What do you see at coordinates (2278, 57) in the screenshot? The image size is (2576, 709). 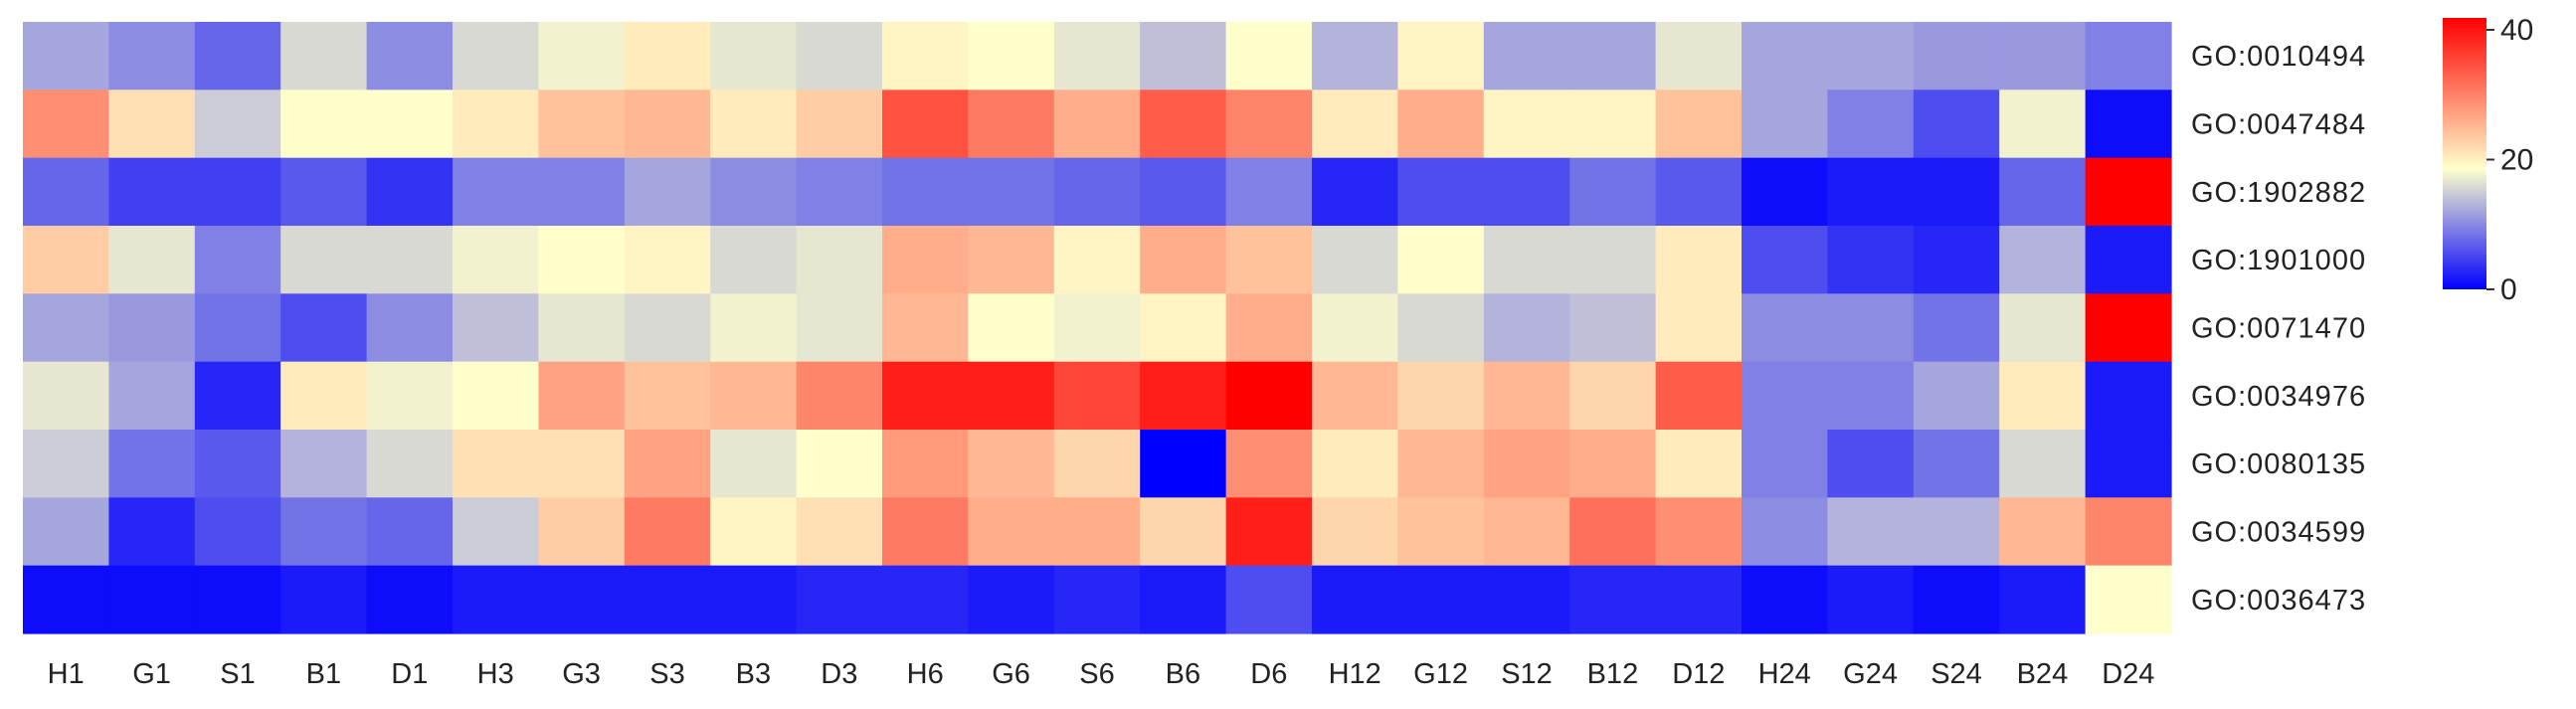 I see `row-label: GO:0010494` at bounding box center [2278, 57].